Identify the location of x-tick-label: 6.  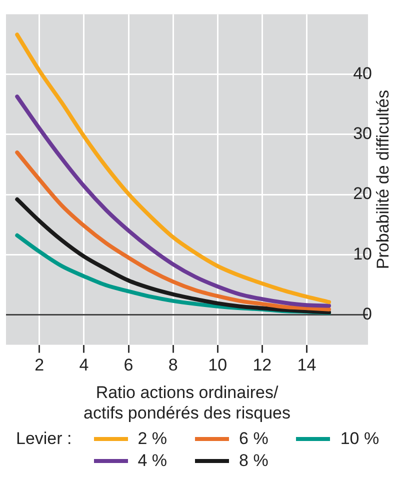
(129, 365).